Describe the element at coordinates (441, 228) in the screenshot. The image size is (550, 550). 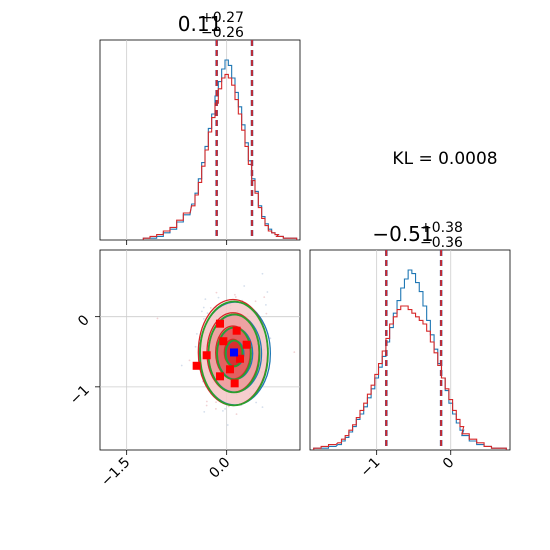
I see `param2-title-sup: +0.38` at that location.